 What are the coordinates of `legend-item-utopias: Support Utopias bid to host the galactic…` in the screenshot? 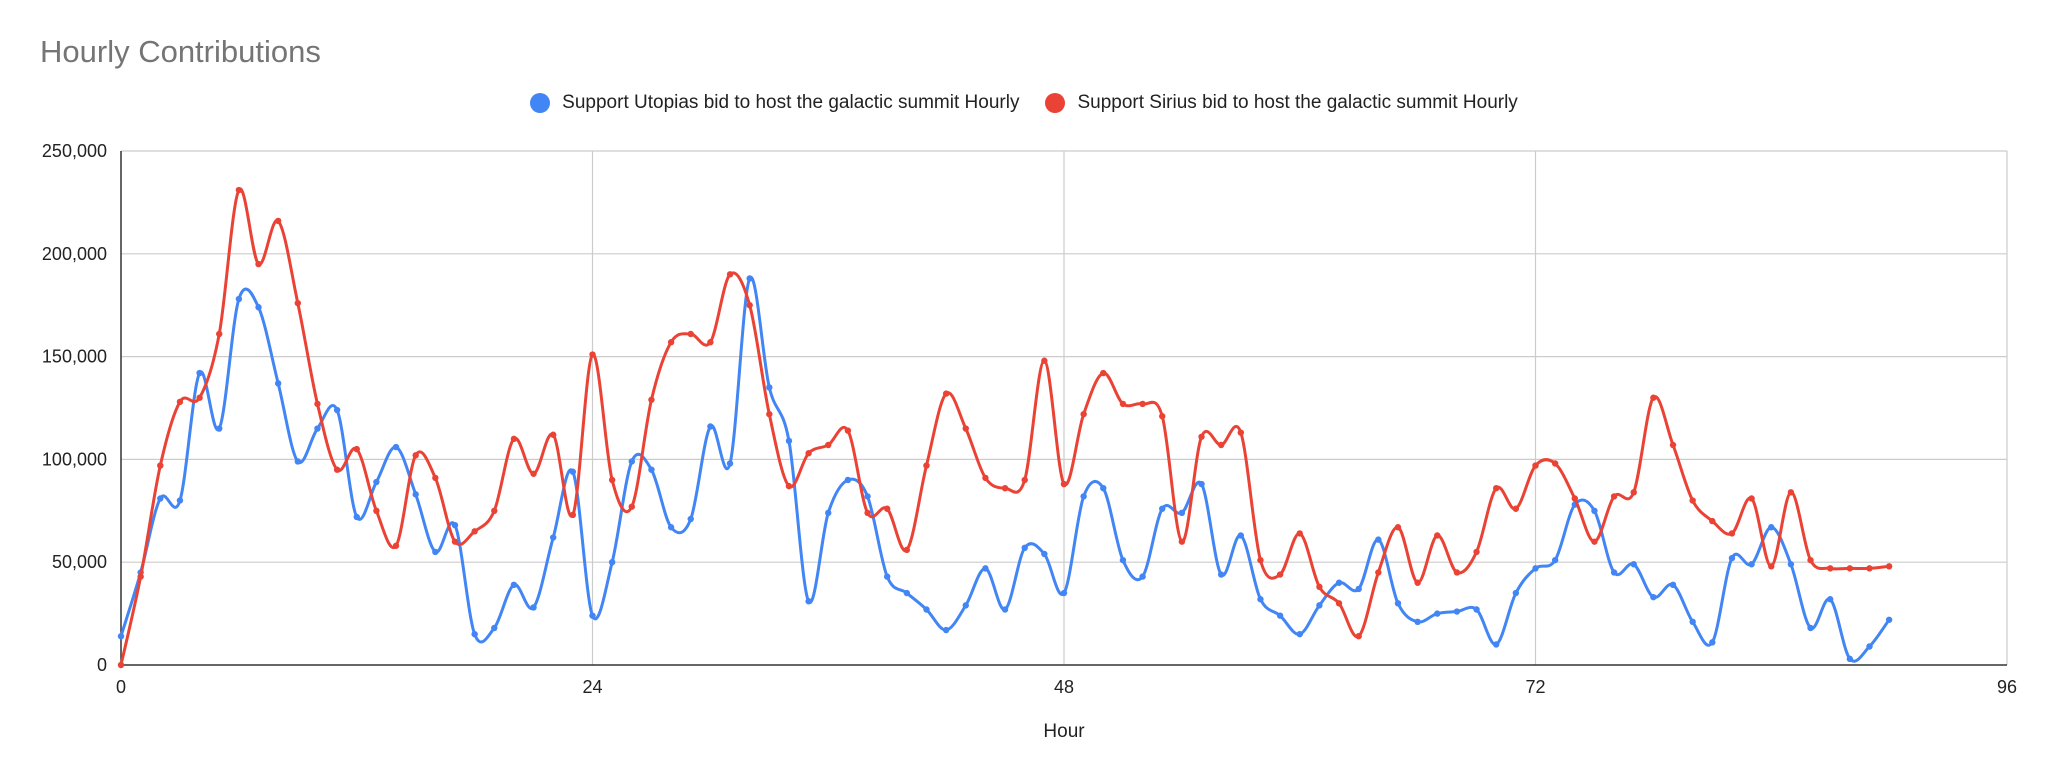 It's located at (774, 103).